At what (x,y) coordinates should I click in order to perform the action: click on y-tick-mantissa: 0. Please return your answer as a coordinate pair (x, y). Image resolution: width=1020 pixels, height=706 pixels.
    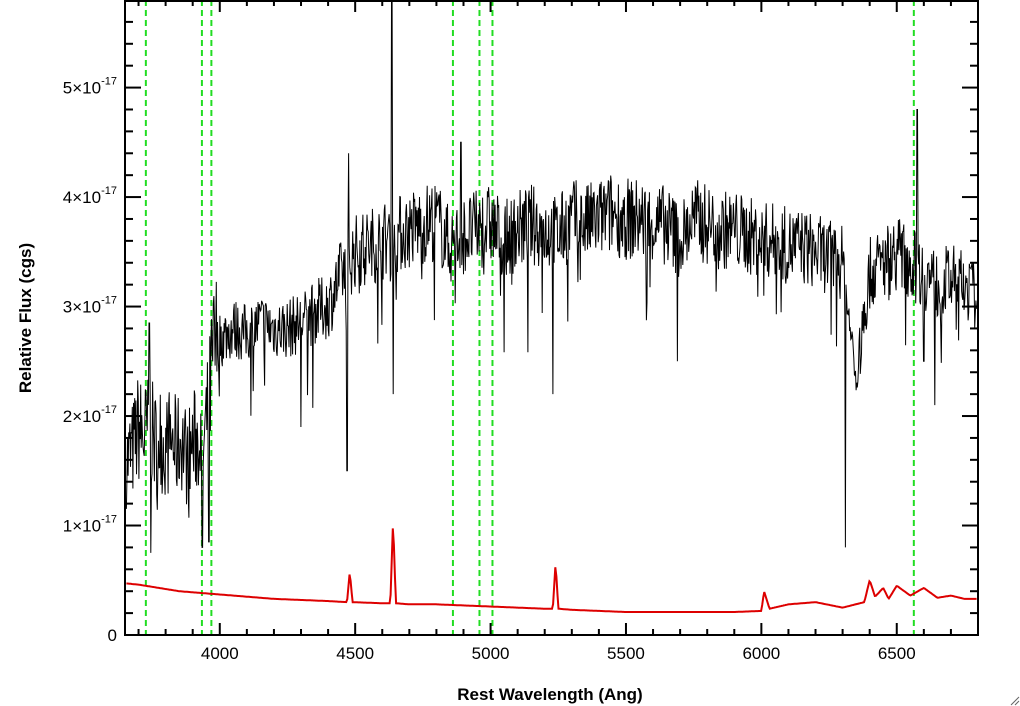
    Looking at the image, I should click on (112, 635).